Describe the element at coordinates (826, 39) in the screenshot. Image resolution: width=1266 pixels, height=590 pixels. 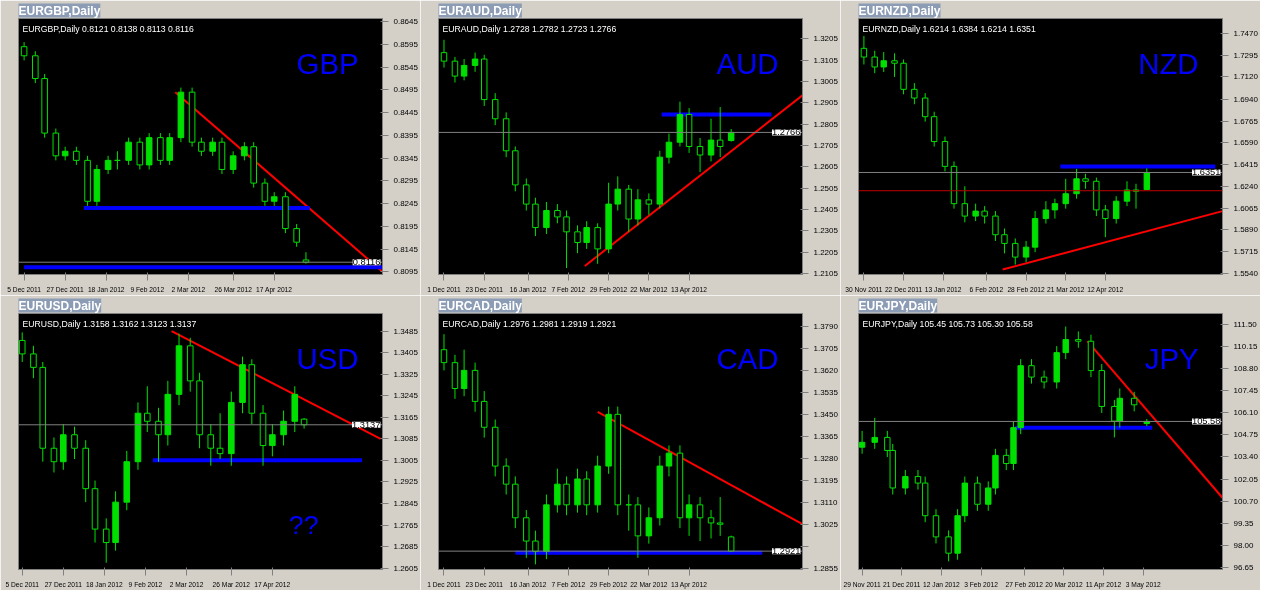
I see `y-tick-label: 1.3205` at that location.